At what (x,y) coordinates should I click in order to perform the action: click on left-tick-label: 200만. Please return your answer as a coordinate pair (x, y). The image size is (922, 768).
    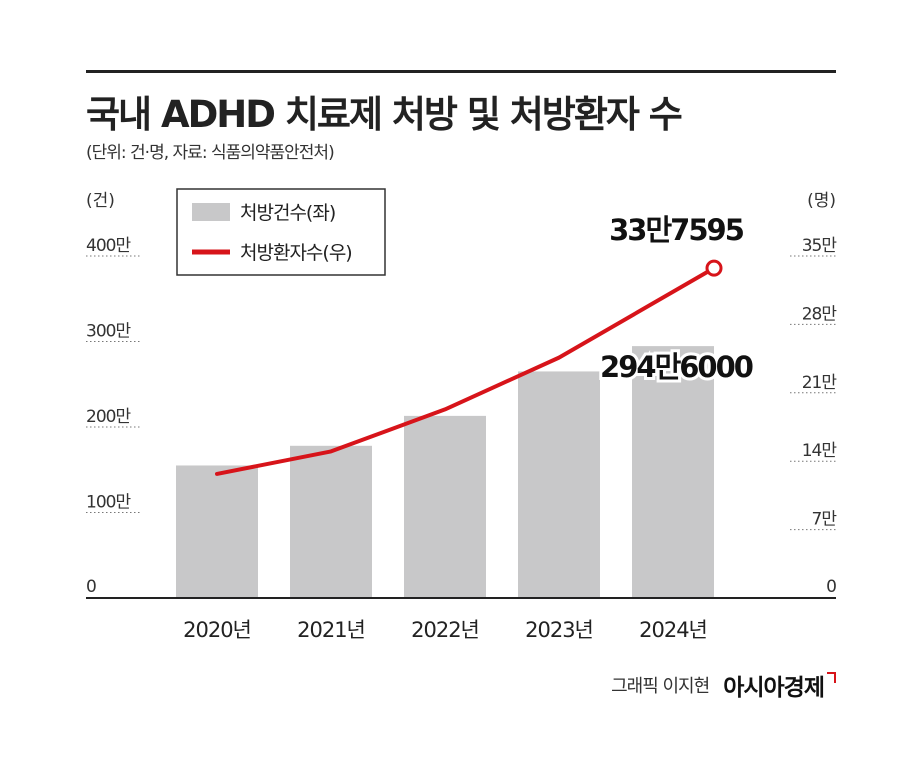
    Looking at the image, I should click on (108, 417).